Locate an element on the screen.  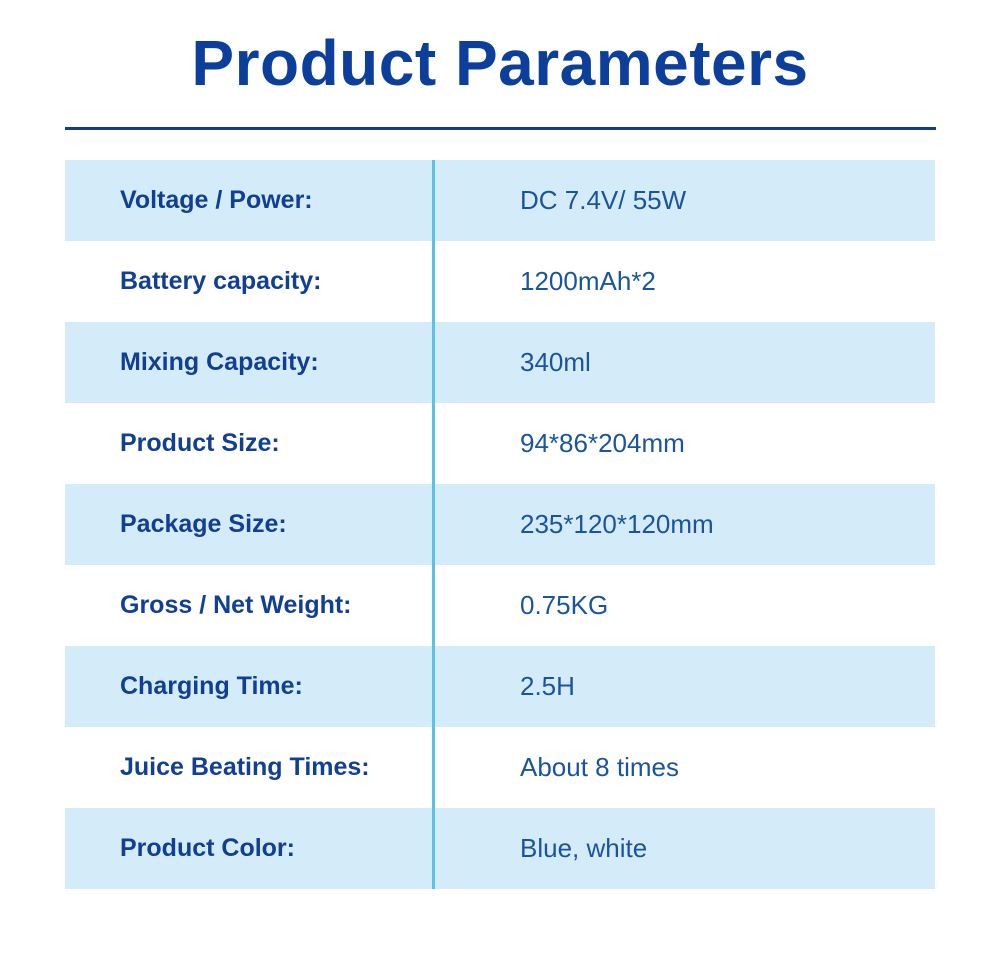
spec-value: 0.75KG is located at coordinates (564, 605).